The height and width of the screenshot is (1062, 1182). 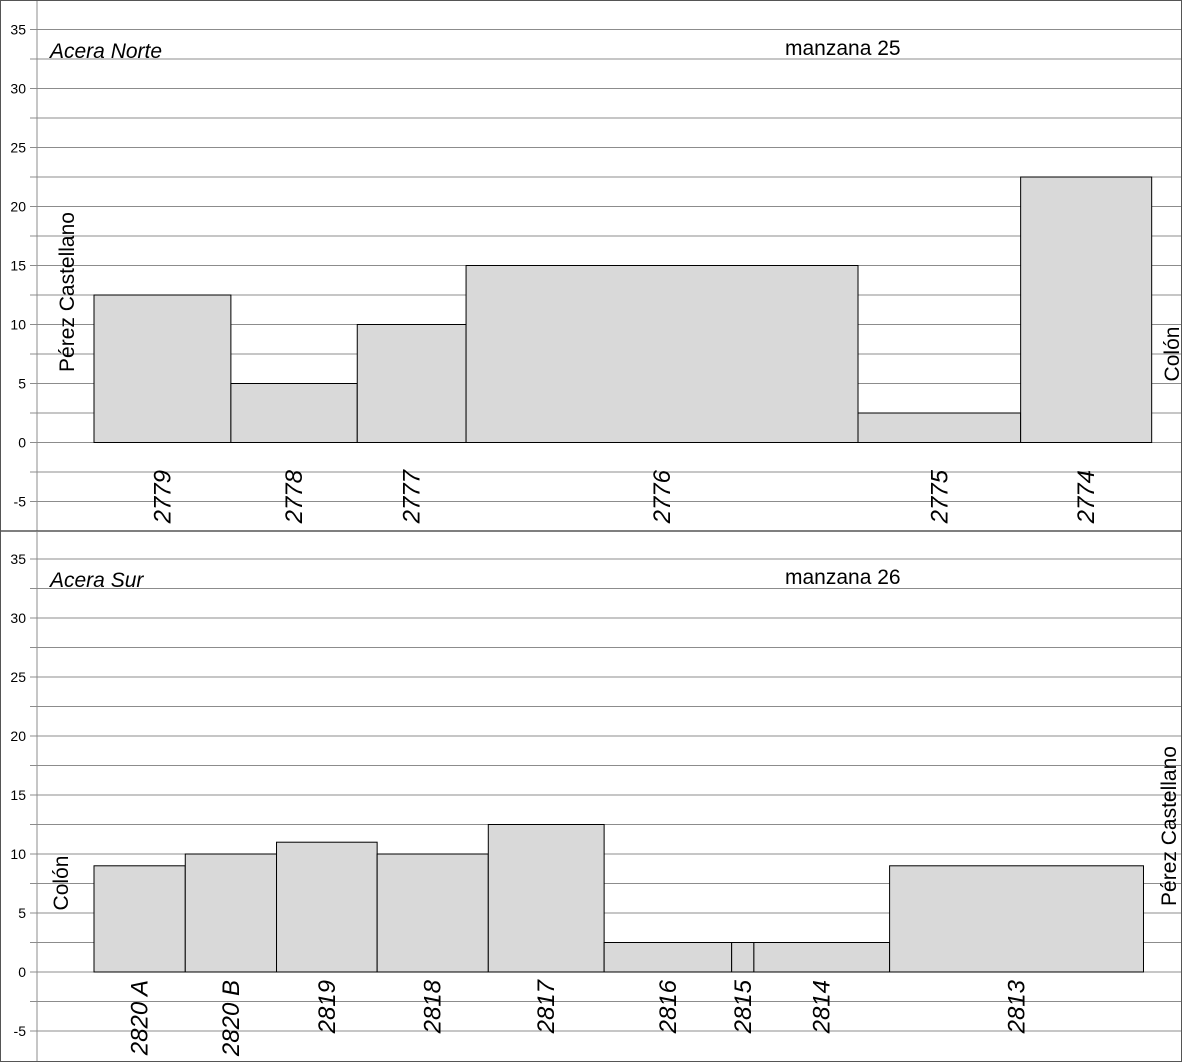 I want to click on panel-title: manzana 25, so click(x=843, y=48).